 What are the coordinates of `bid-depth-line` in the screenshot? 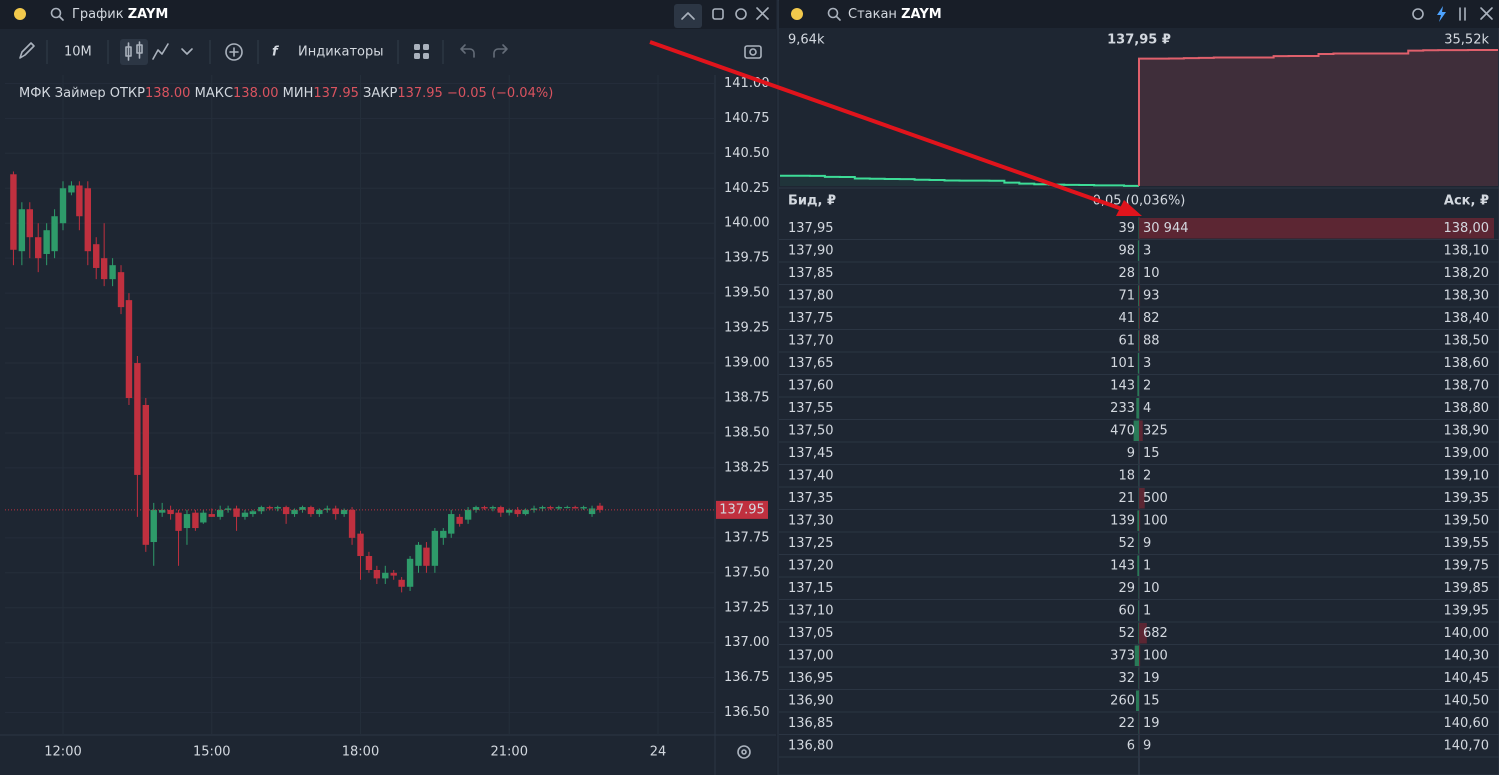 It's located at (960, 180).